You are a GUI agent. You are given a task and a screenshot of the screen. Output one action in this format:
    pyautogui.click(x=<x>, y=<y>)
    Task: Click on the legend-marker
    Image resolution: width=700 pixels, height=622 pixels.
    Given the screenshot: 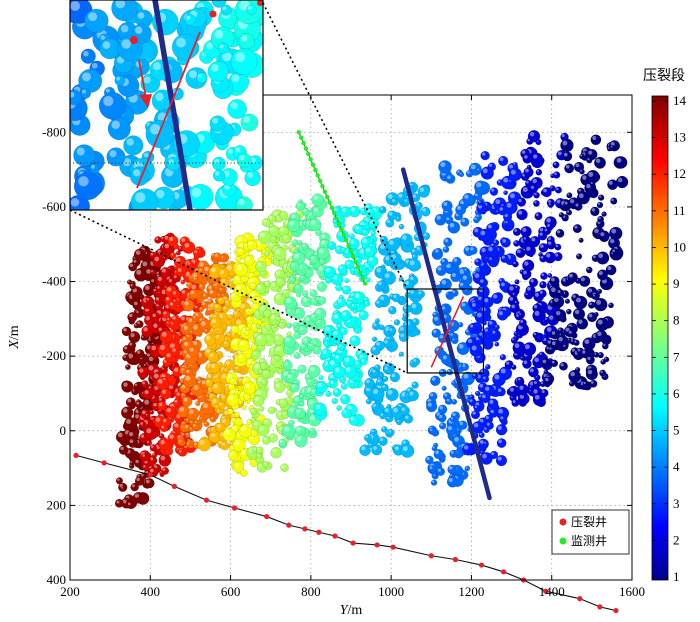 What is the action you would take?
    pyautogui.click(x=563, y=541)
    